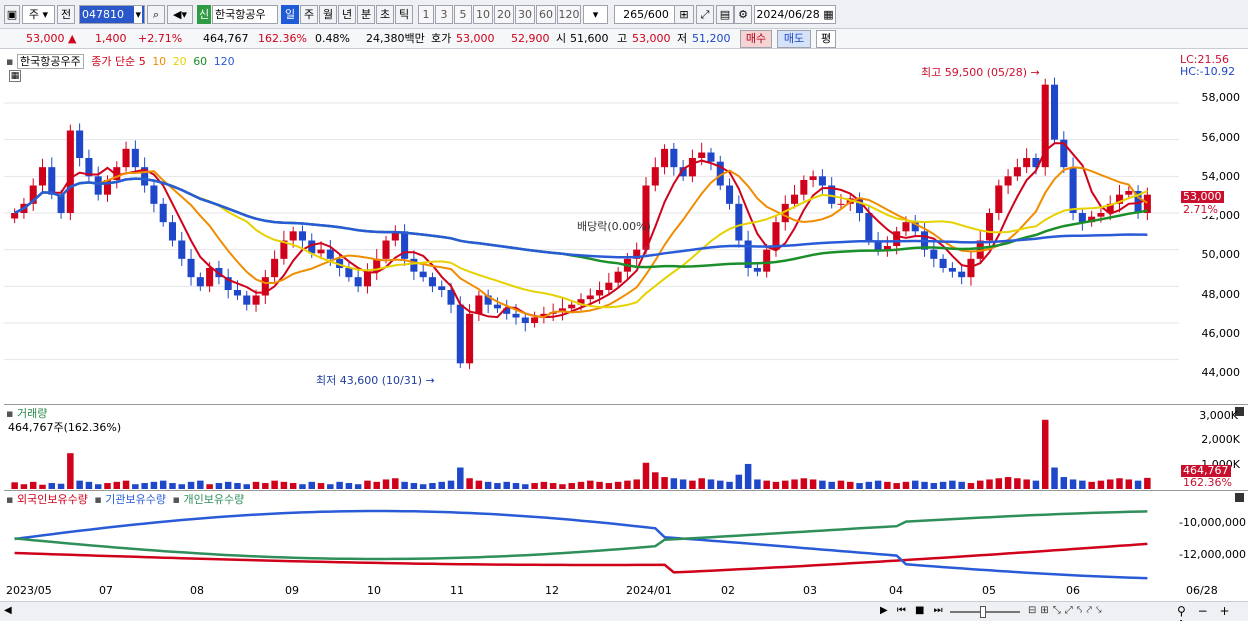  I want to click on search-icon: ⌕, so click(156, 14).